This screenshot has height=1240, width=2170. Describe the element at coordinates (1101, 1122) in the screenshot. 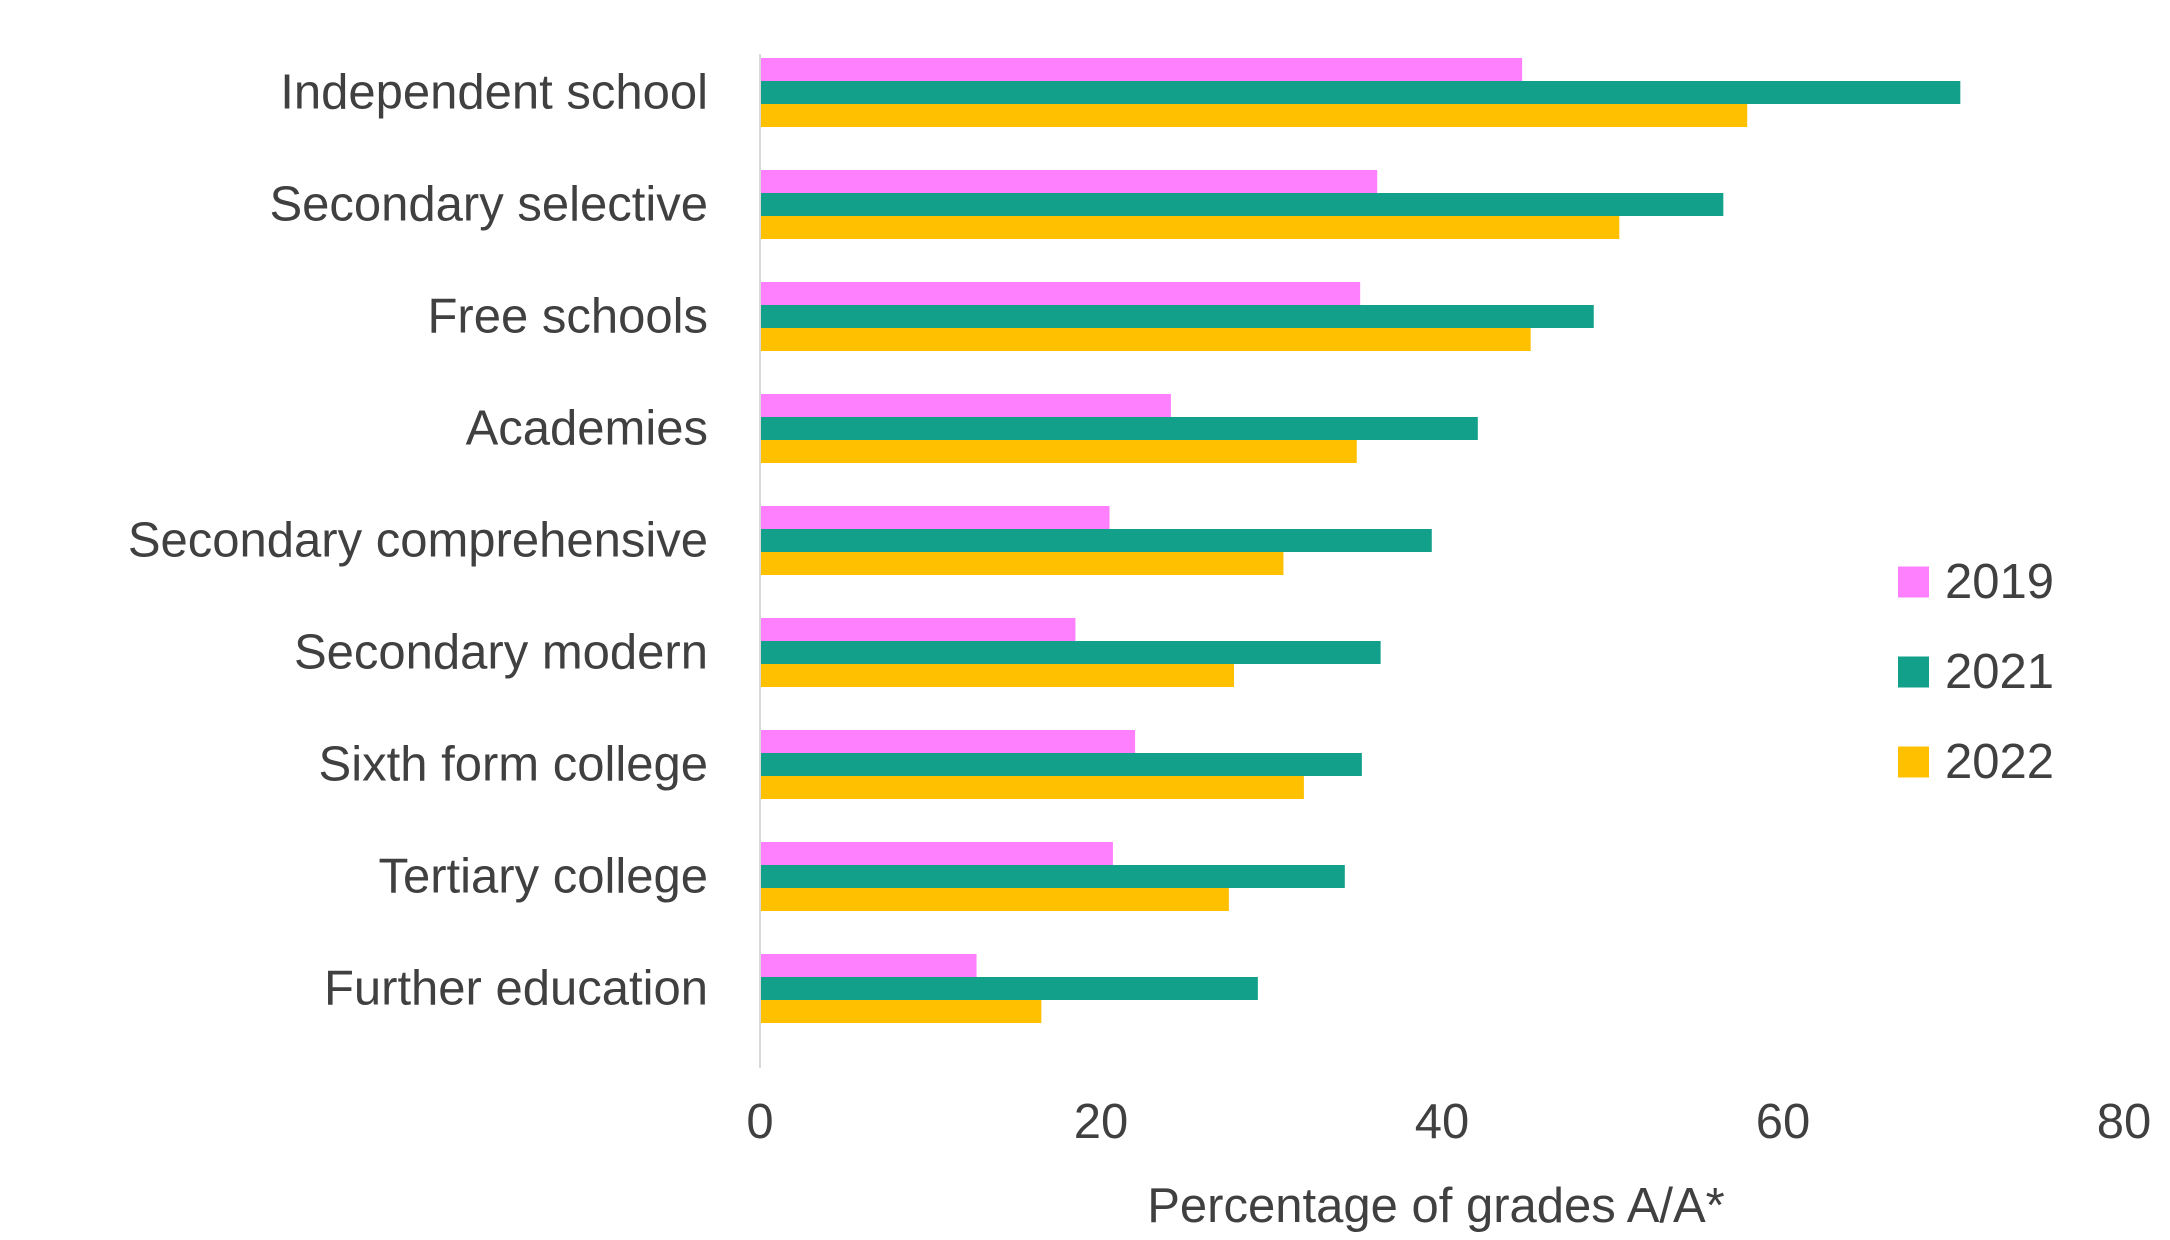

I see `x-tick-label: 20` at that location.